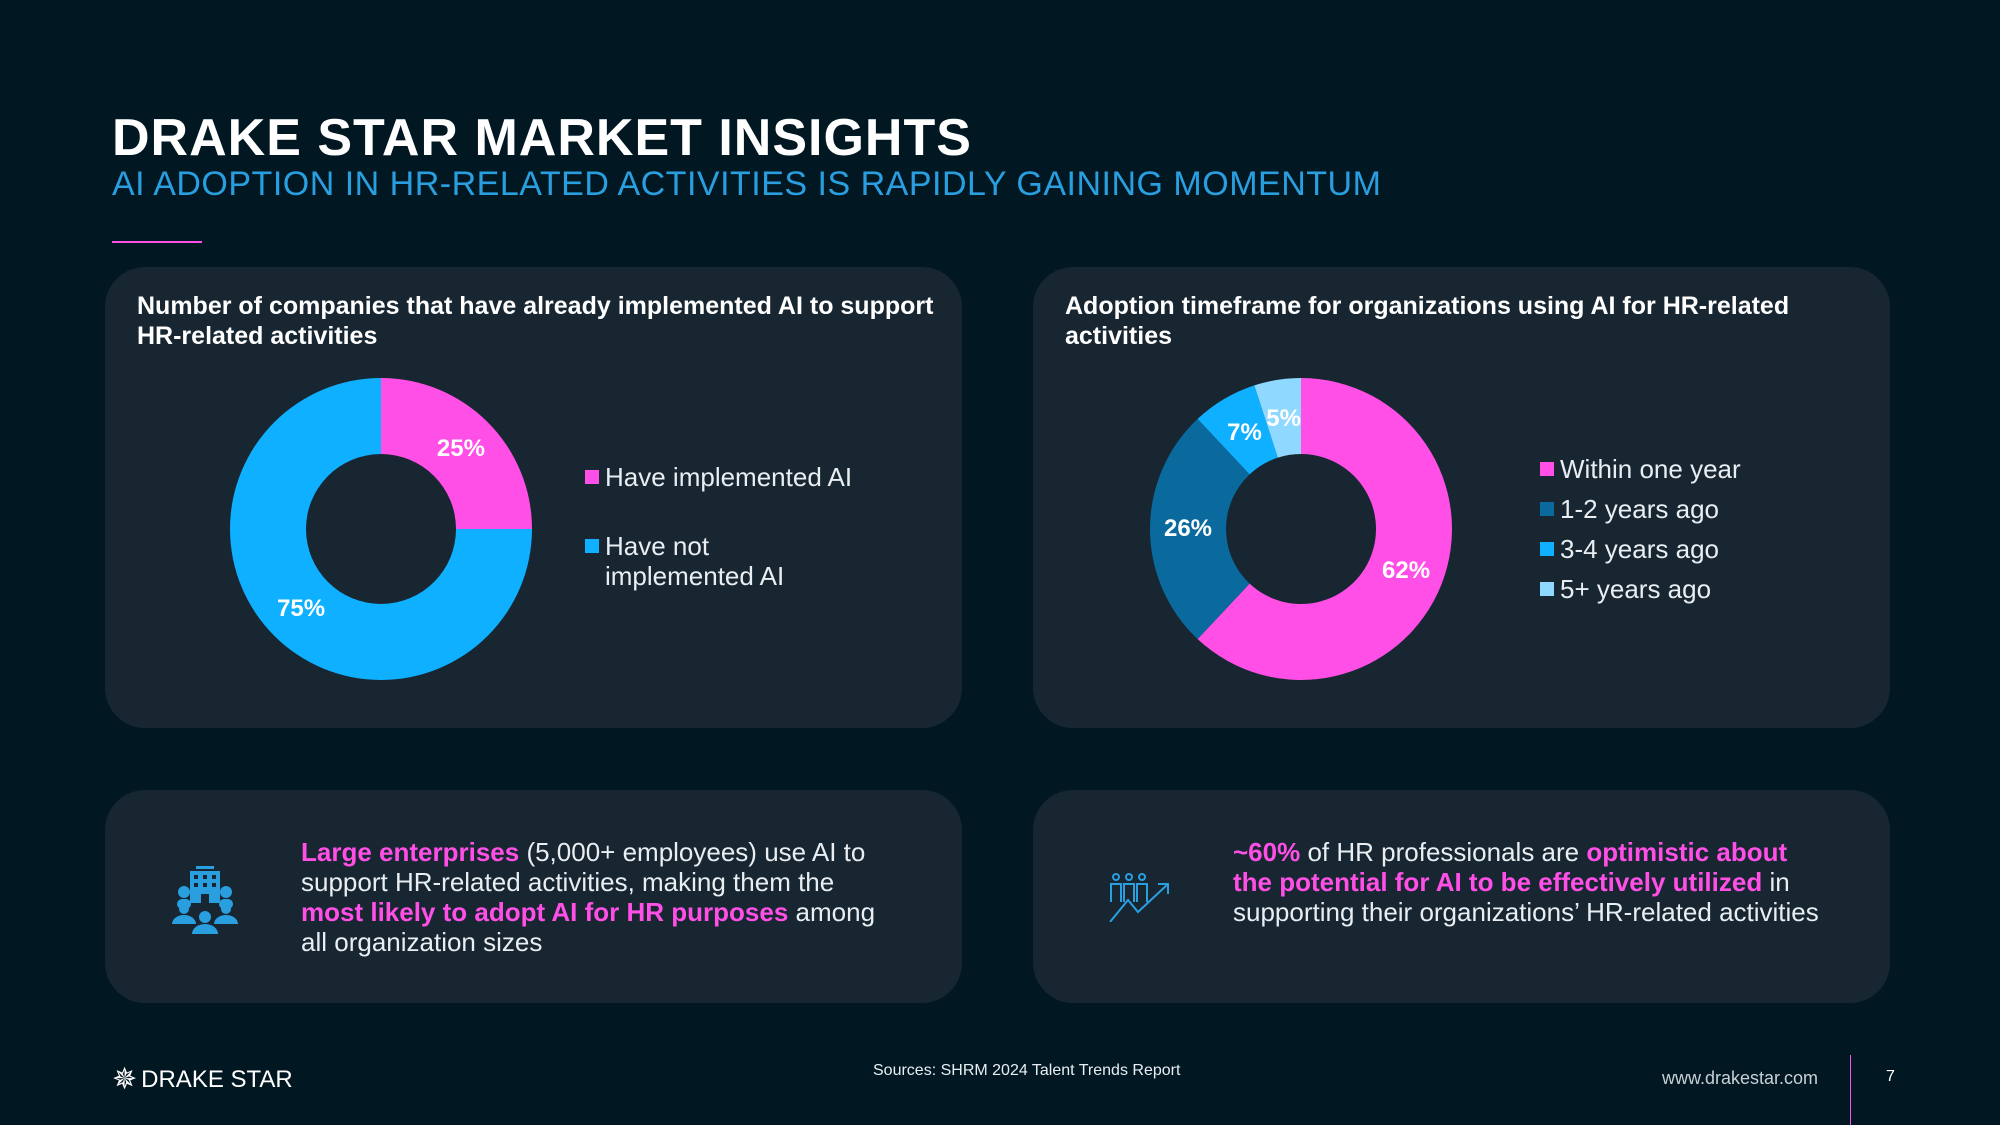 The height and width of the screenshot is (1125, 2000). What do you see at coordinates (1636, 589) in the screenshot?
I see `legend-label: 5+ years ago` at bounding box center [1636, 589].